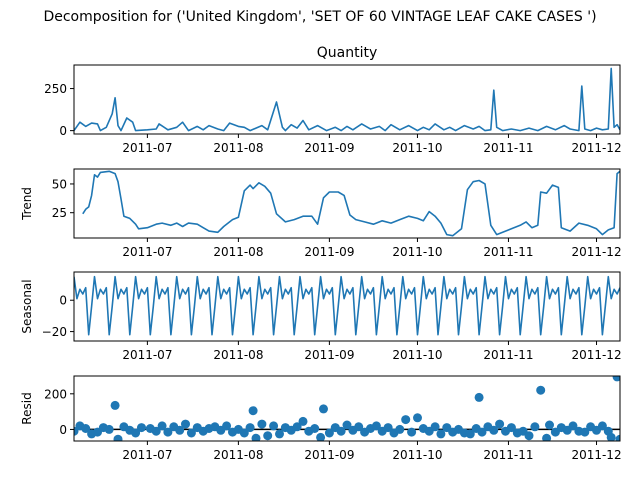 The image size is (640, 480). Describe the element at coordinates (59, 184) in the screenshot. I see `y-tick-label: 50` at that location.